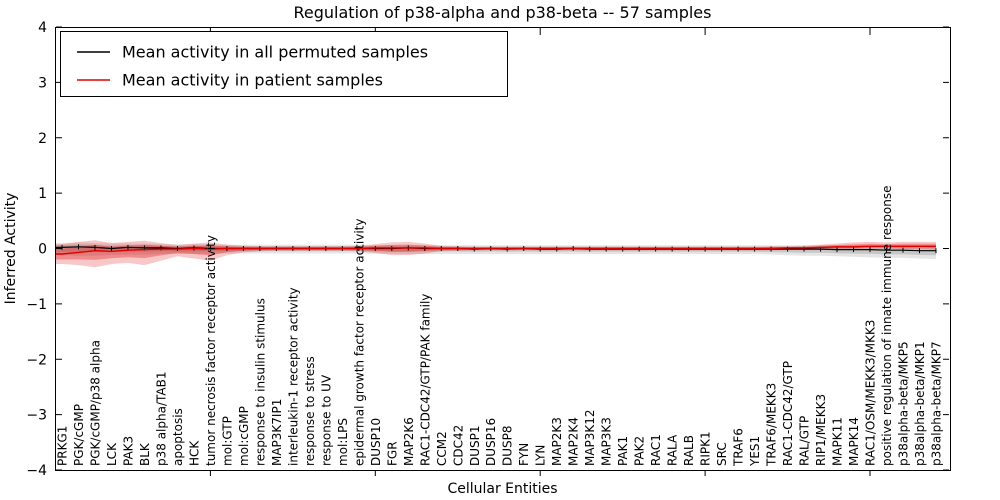 The width and height of the screenshot is (1000, 500). Describe the element at coordinates (722, 454) in the screenshot. I see `x-category-label: SRC` at that location.